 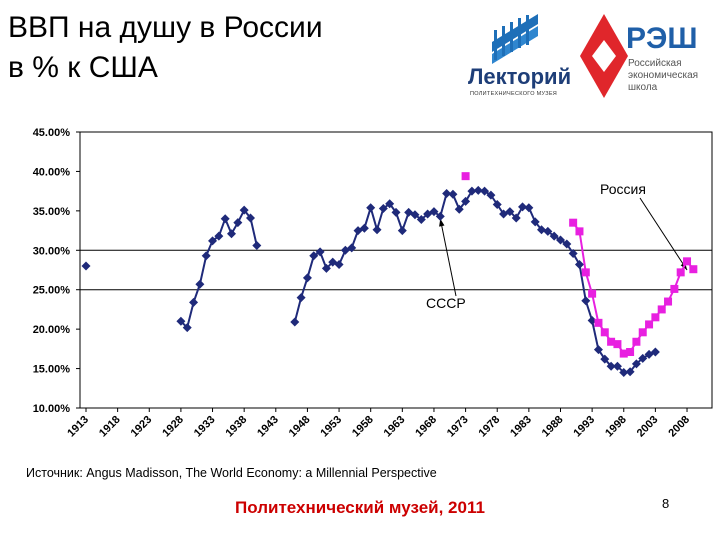 What do you see at coordinates (363, 427) in the screenshot?
I see `x-tick-label: 1958` at bounding box center [363, 427].